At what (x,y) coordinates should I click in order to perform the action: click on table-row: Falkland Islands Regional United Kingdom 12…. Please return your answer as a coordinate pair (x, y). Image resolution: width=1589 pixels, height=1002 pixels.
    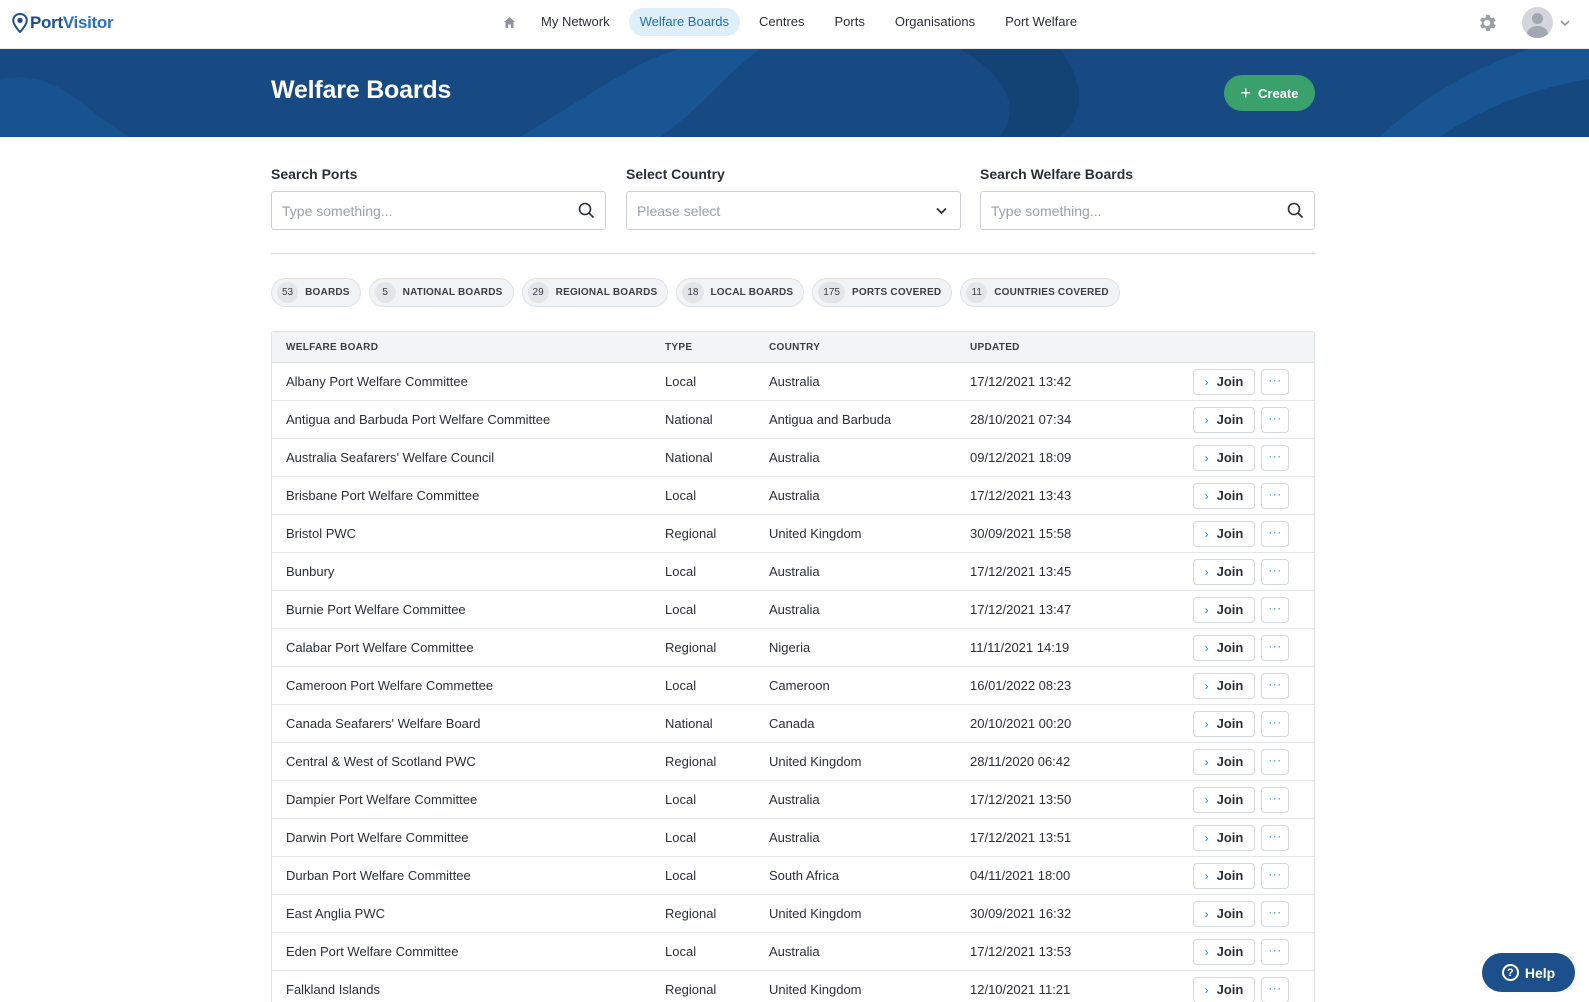
    Looking at the image, I should click on (793, 986).